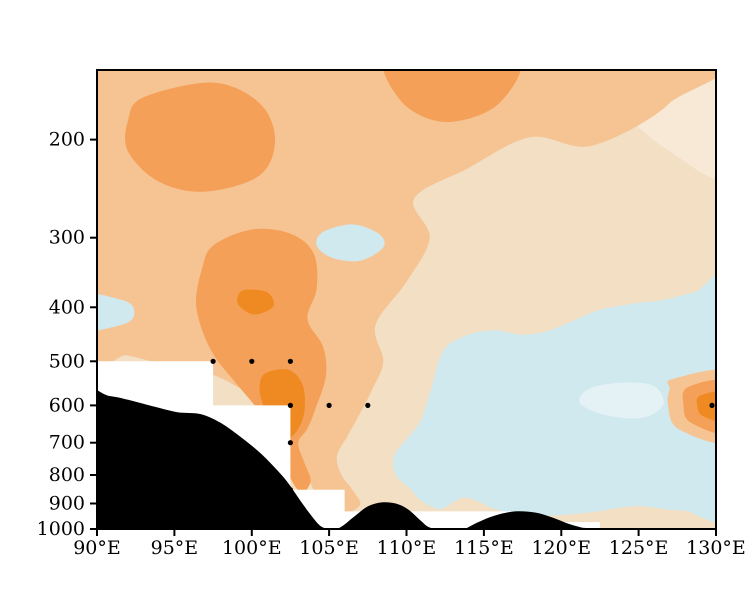 The width and height of the screenshot is (750, 600). Describe the element at coordinates (200, 137) in the screenshot. I see `contour-region-orange2-upper-left` at that location.